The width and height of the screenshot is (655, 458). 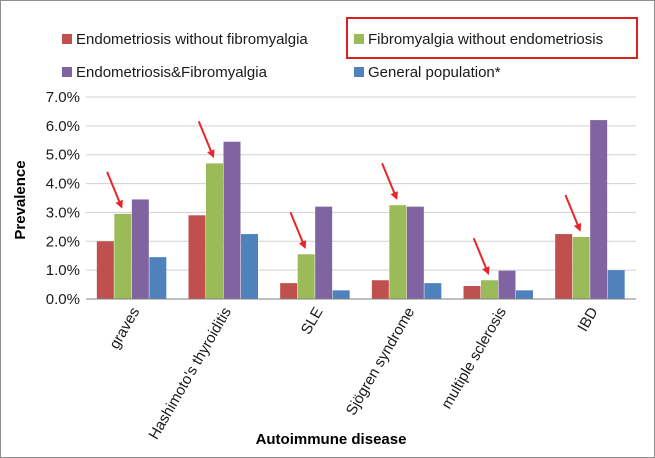 I want to click on y-tick-label: 3.0%, so click(x=63, y=212).